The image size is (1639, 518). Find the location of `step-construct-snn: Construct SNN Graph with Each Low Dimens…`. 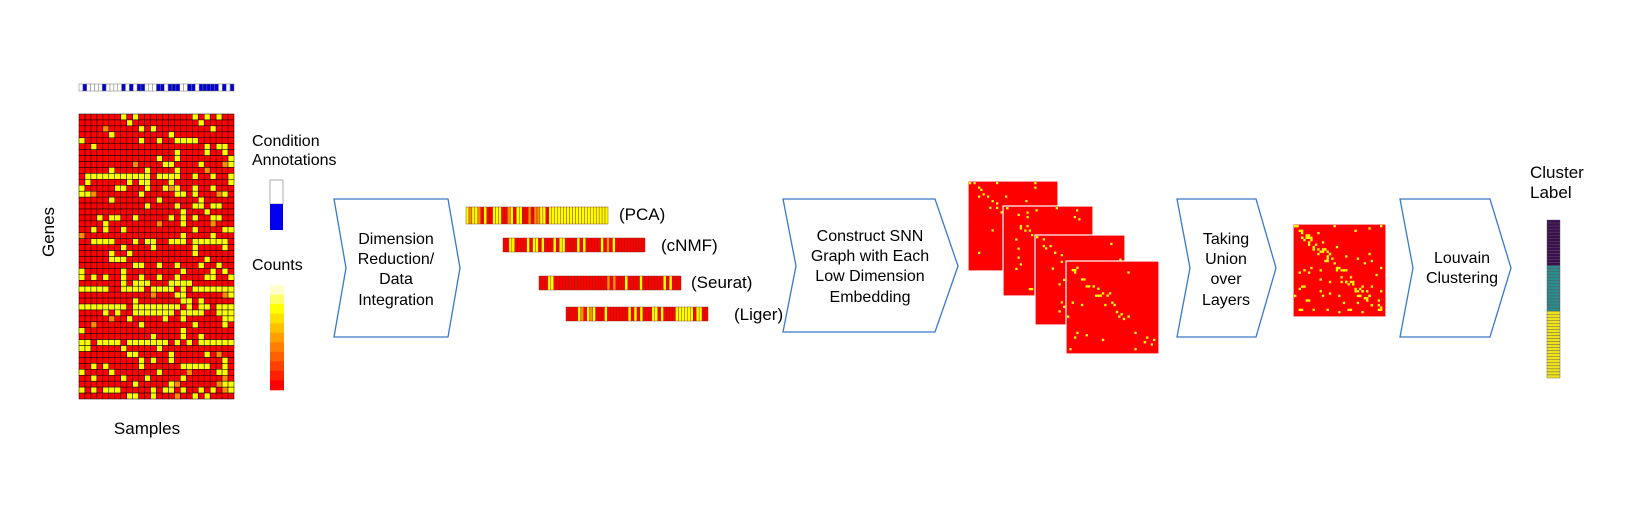

step-construct-snn: Construct SNN Graph with Each Low Dimens… is located at coordinates (870, 265).